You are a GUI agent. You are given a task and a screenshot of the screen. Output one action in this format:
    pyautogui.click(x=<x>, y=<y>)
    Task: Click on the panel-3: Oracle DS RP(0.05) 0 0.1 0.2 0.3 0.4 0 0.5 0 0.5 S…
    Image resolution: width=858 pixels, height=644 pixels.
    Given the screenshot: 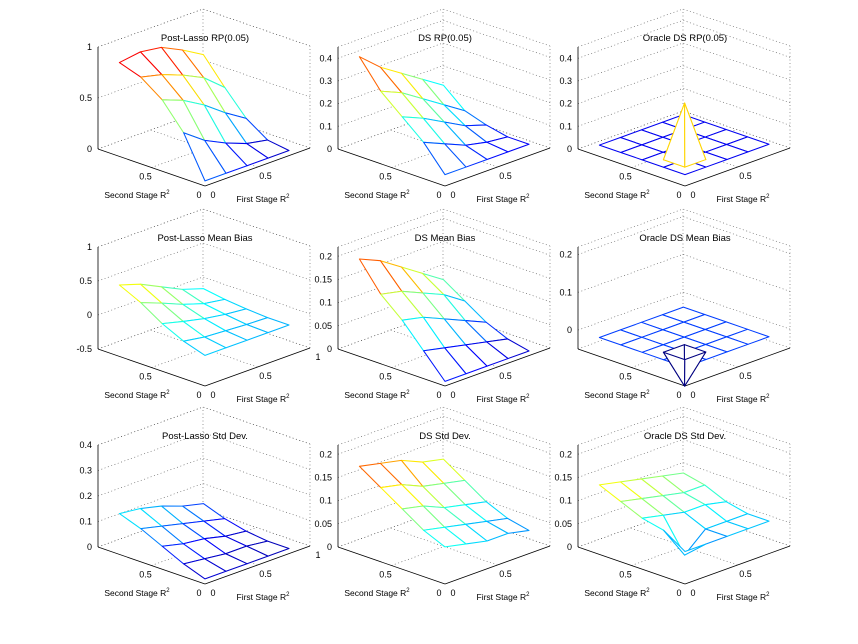 What is the action you would take?
    pyautogui.click(x=675, y=106)
    